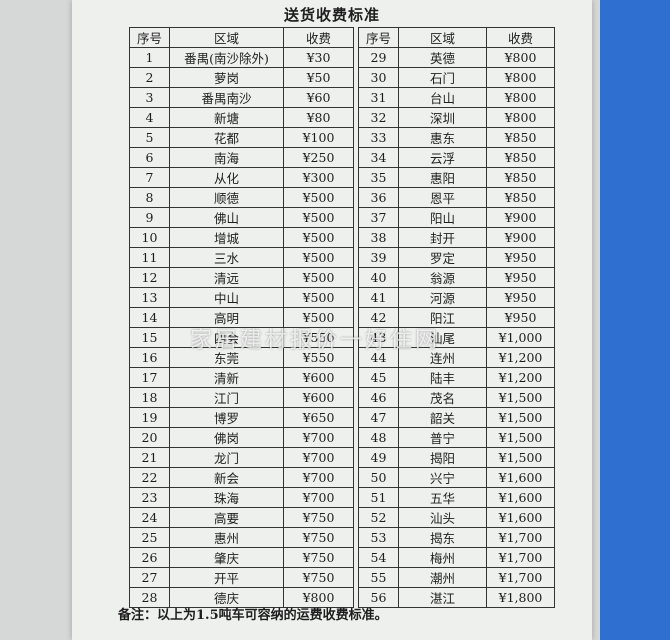 Image resolution: width=670 pixels, height=640 pixels. What do you see at coordinates (318, 417) in the screenshot?
I see `fee: ¥650` at bounding box center [318, 417].